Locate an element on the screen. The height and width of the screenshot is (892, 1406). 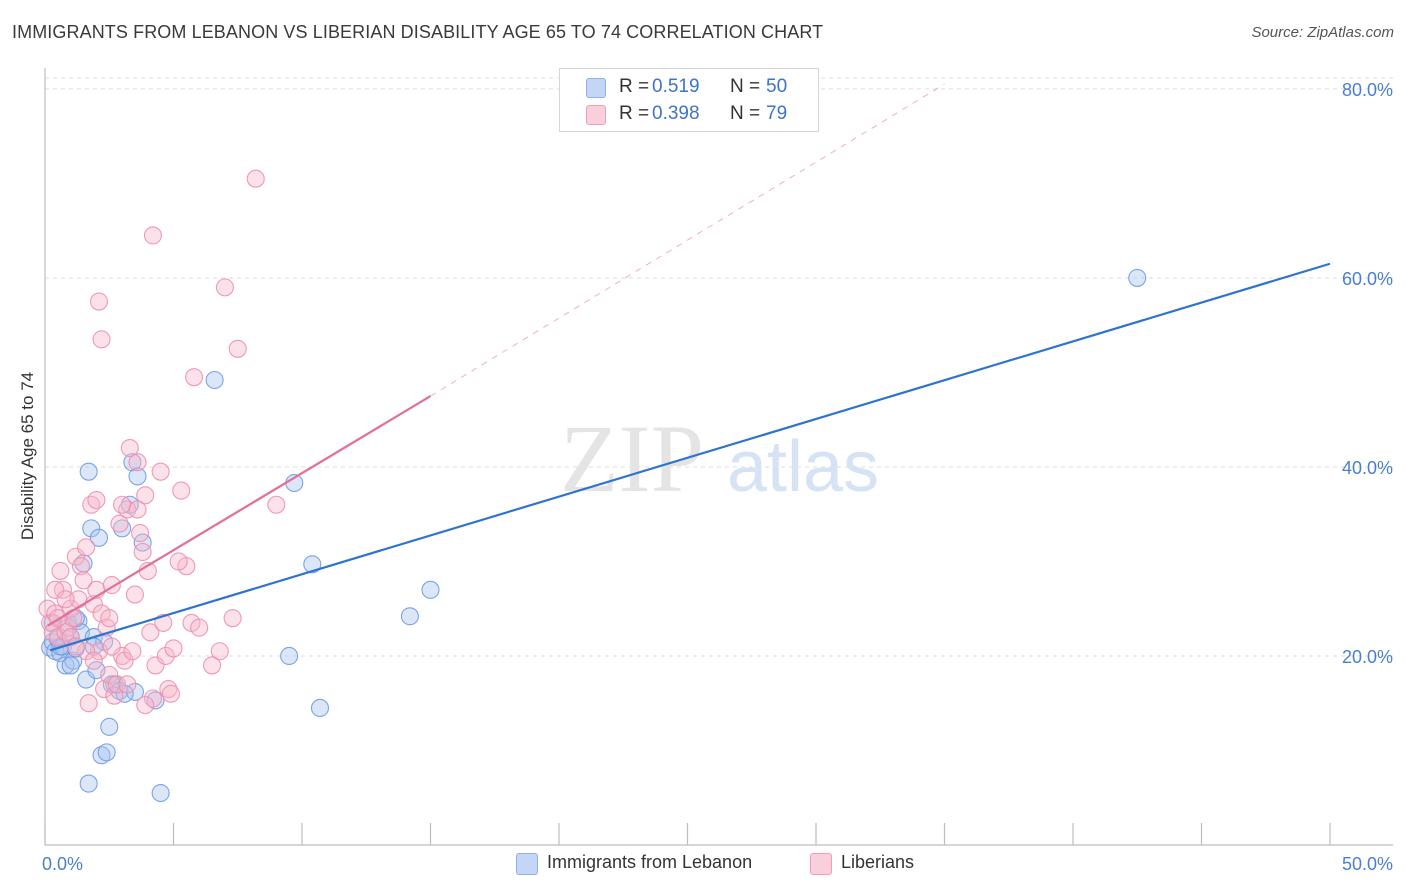
watermark: ZIP atlas is located at coordinates (719, 458).